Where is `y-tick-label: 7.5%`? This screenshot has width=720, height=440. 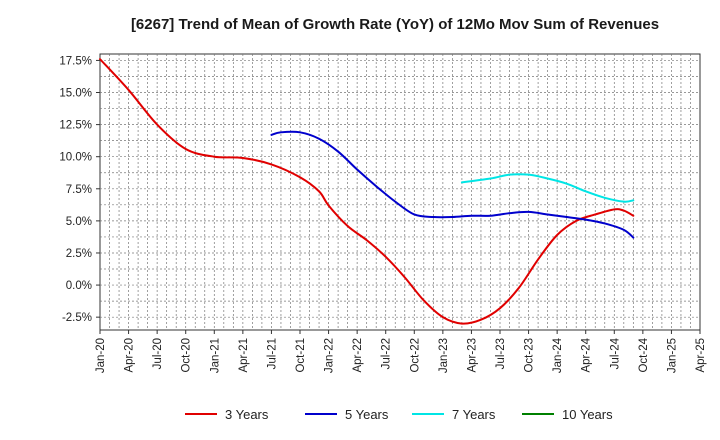
y-tick-label: 7.5% is located at coordinates (79, 190).